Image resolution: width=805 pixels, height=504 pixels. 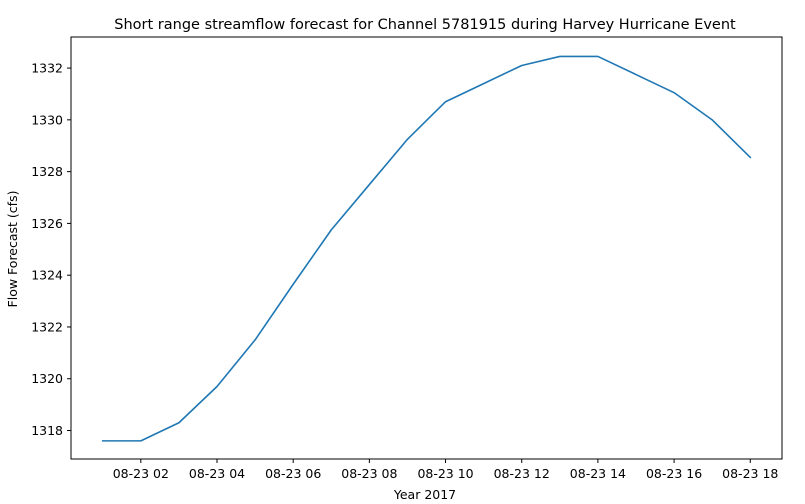 I want to click on x-tick-label: 08-23 14, so click(x=598, y=473).